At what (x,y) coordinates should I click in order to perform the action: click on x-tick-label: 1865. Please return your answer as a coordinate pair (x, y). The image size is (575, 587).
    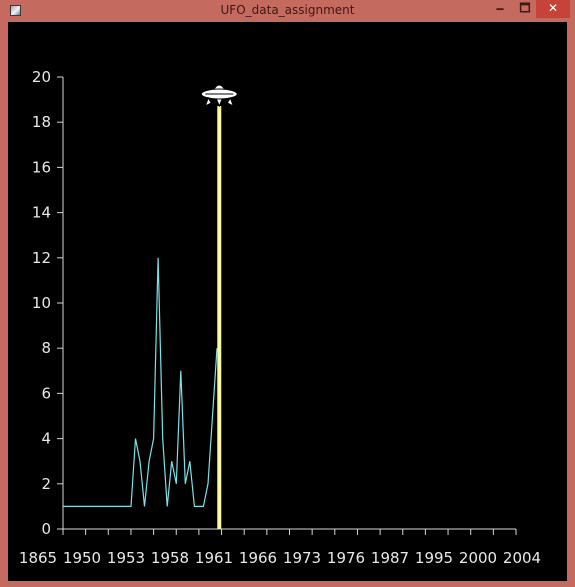
    Looking at the image, I should click on (38, 558).